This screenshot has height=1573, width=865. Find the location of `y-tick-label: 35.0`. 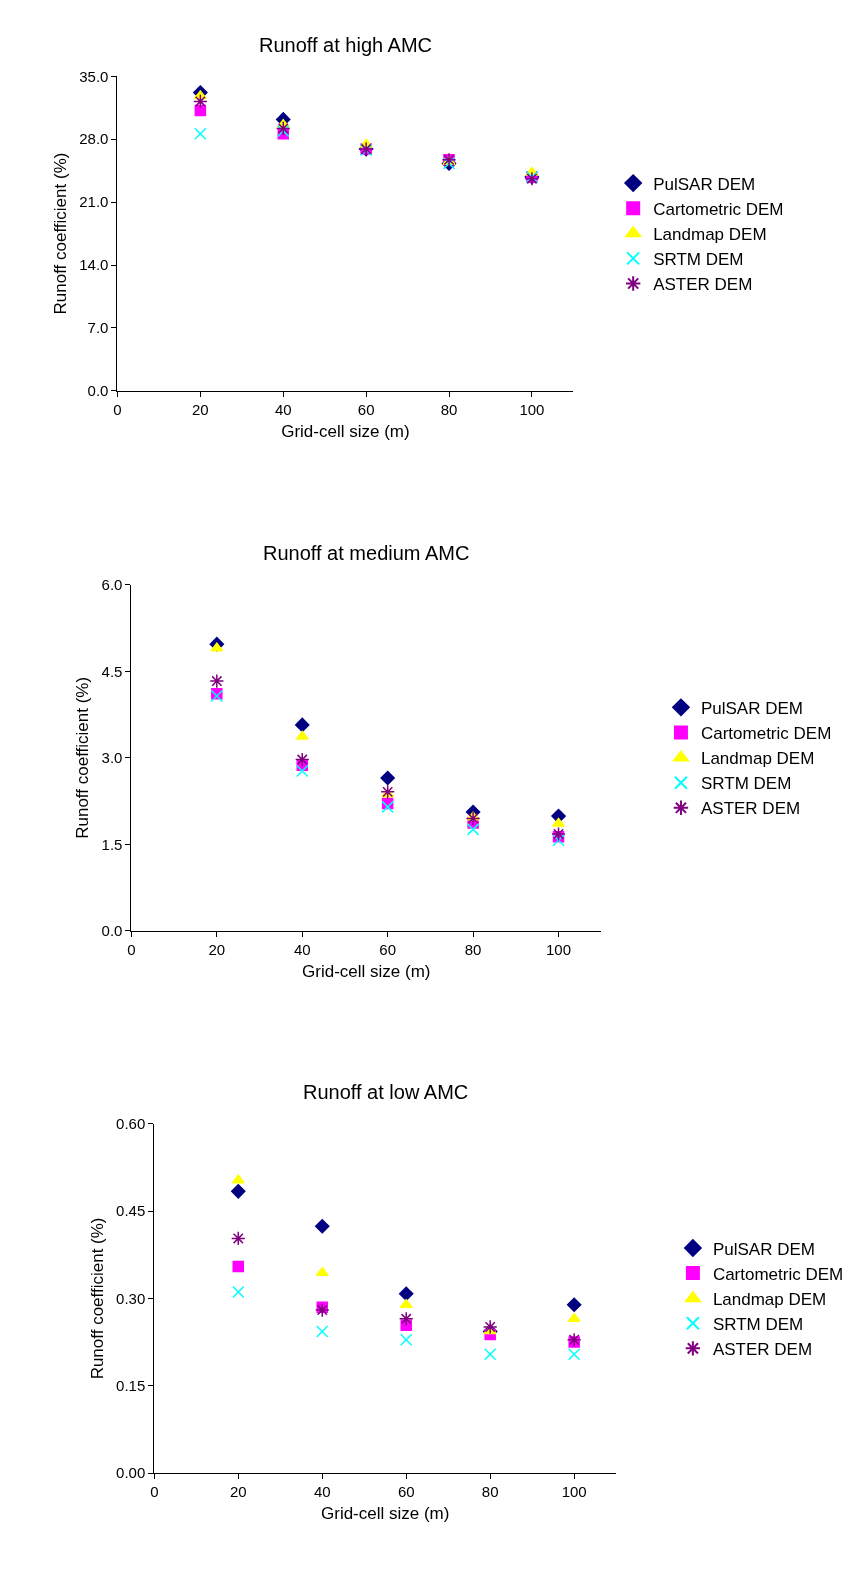

y-tick-label: 35.0 is located at coordinates (94, 76).